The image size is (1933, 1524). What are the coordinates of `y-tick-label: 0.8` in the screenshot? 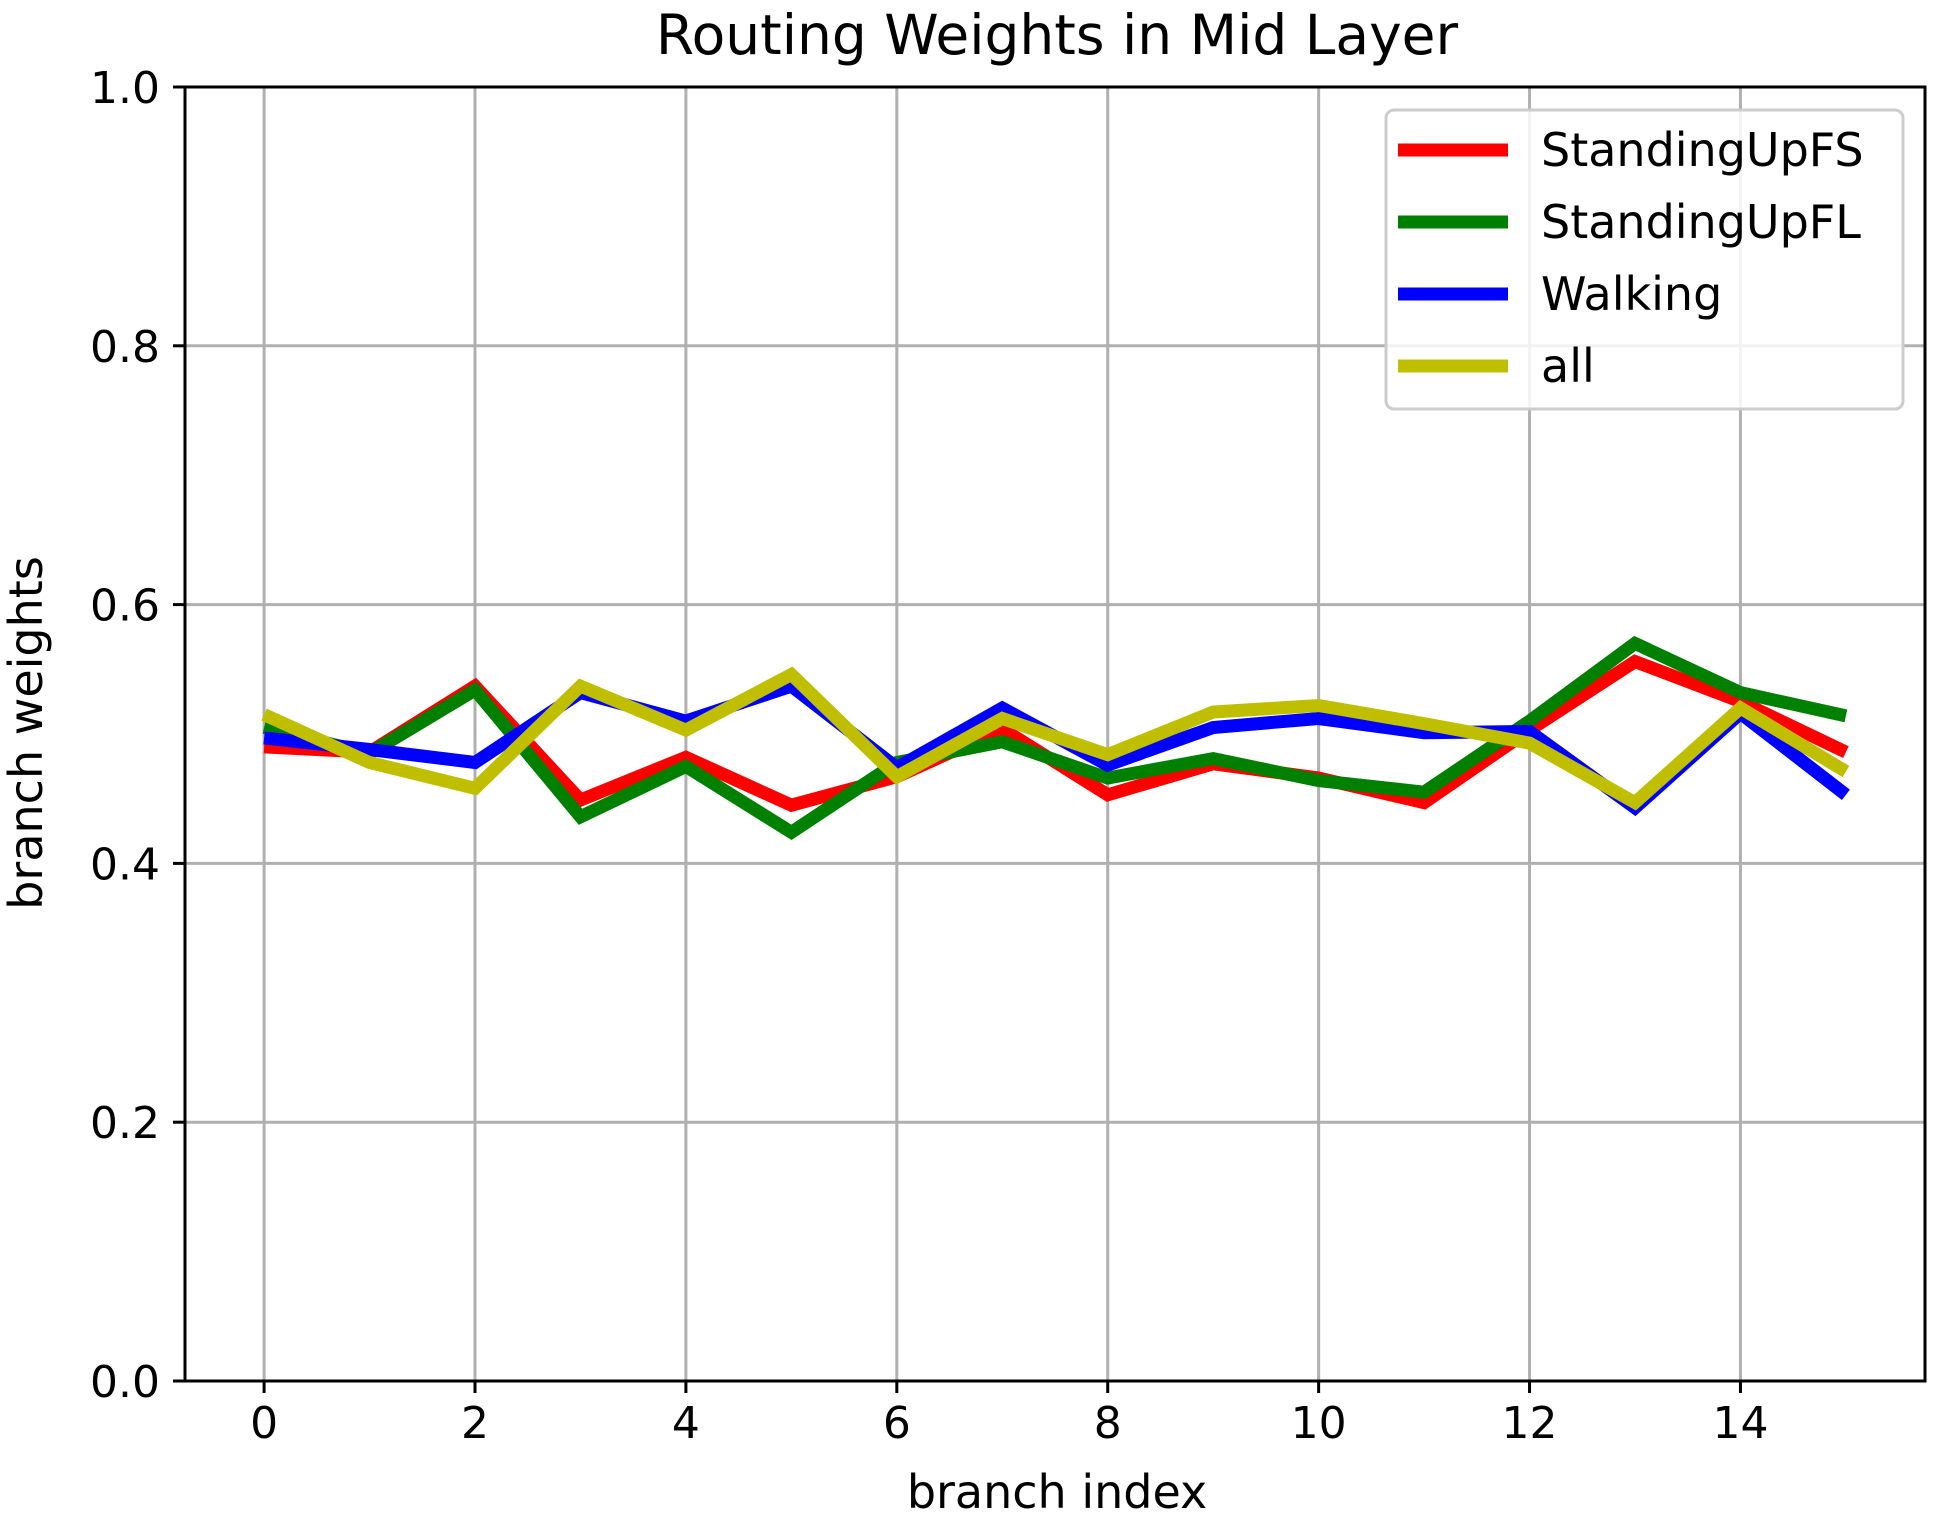 It's located at (125, 347).